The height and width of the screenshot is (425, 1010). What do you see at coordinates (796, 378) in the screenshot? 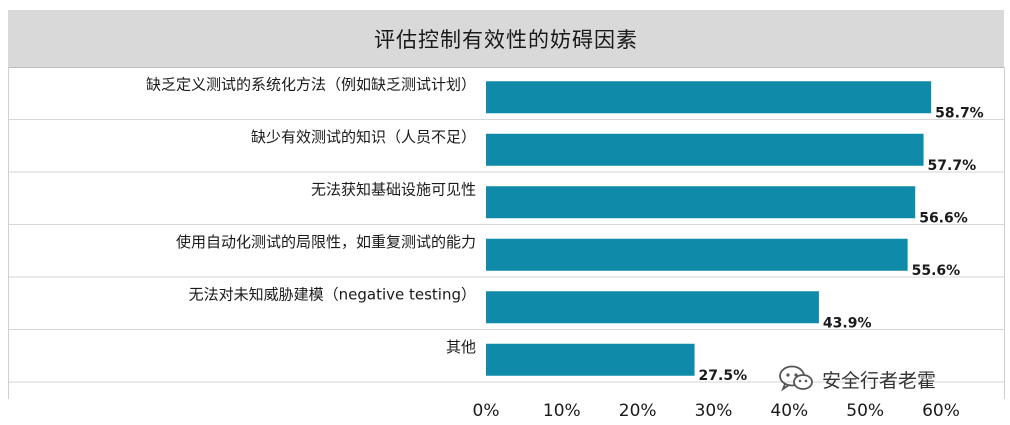
I see `wechat-icon` at bounding box center [796, 378].